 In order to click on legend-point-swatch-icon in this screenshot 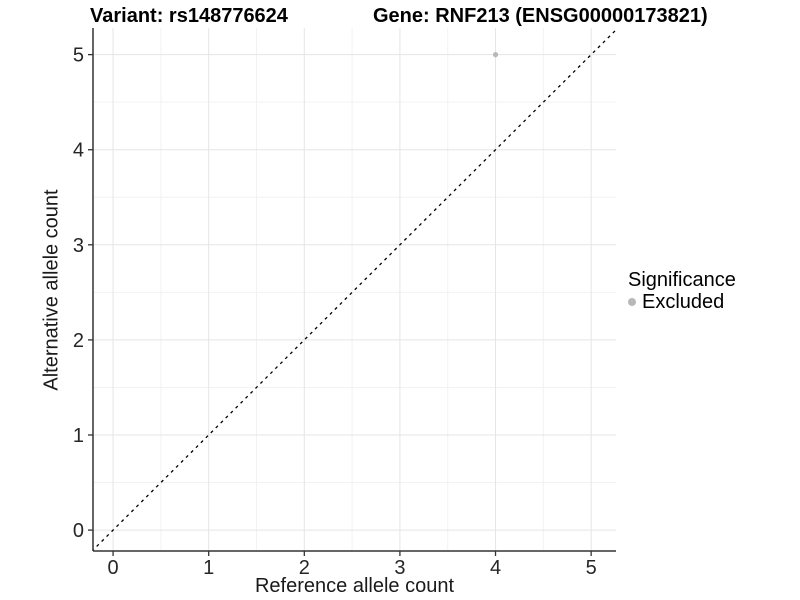, I will do `click(632, 302)`.